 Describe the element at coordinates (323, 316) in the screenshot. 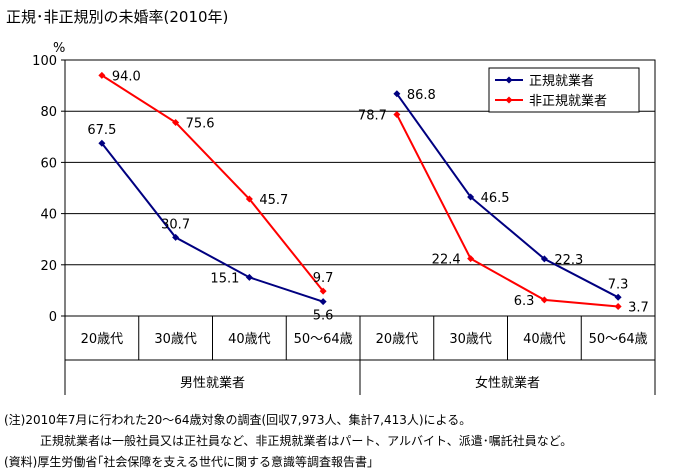

I see `data-label: 5.6` at that location.